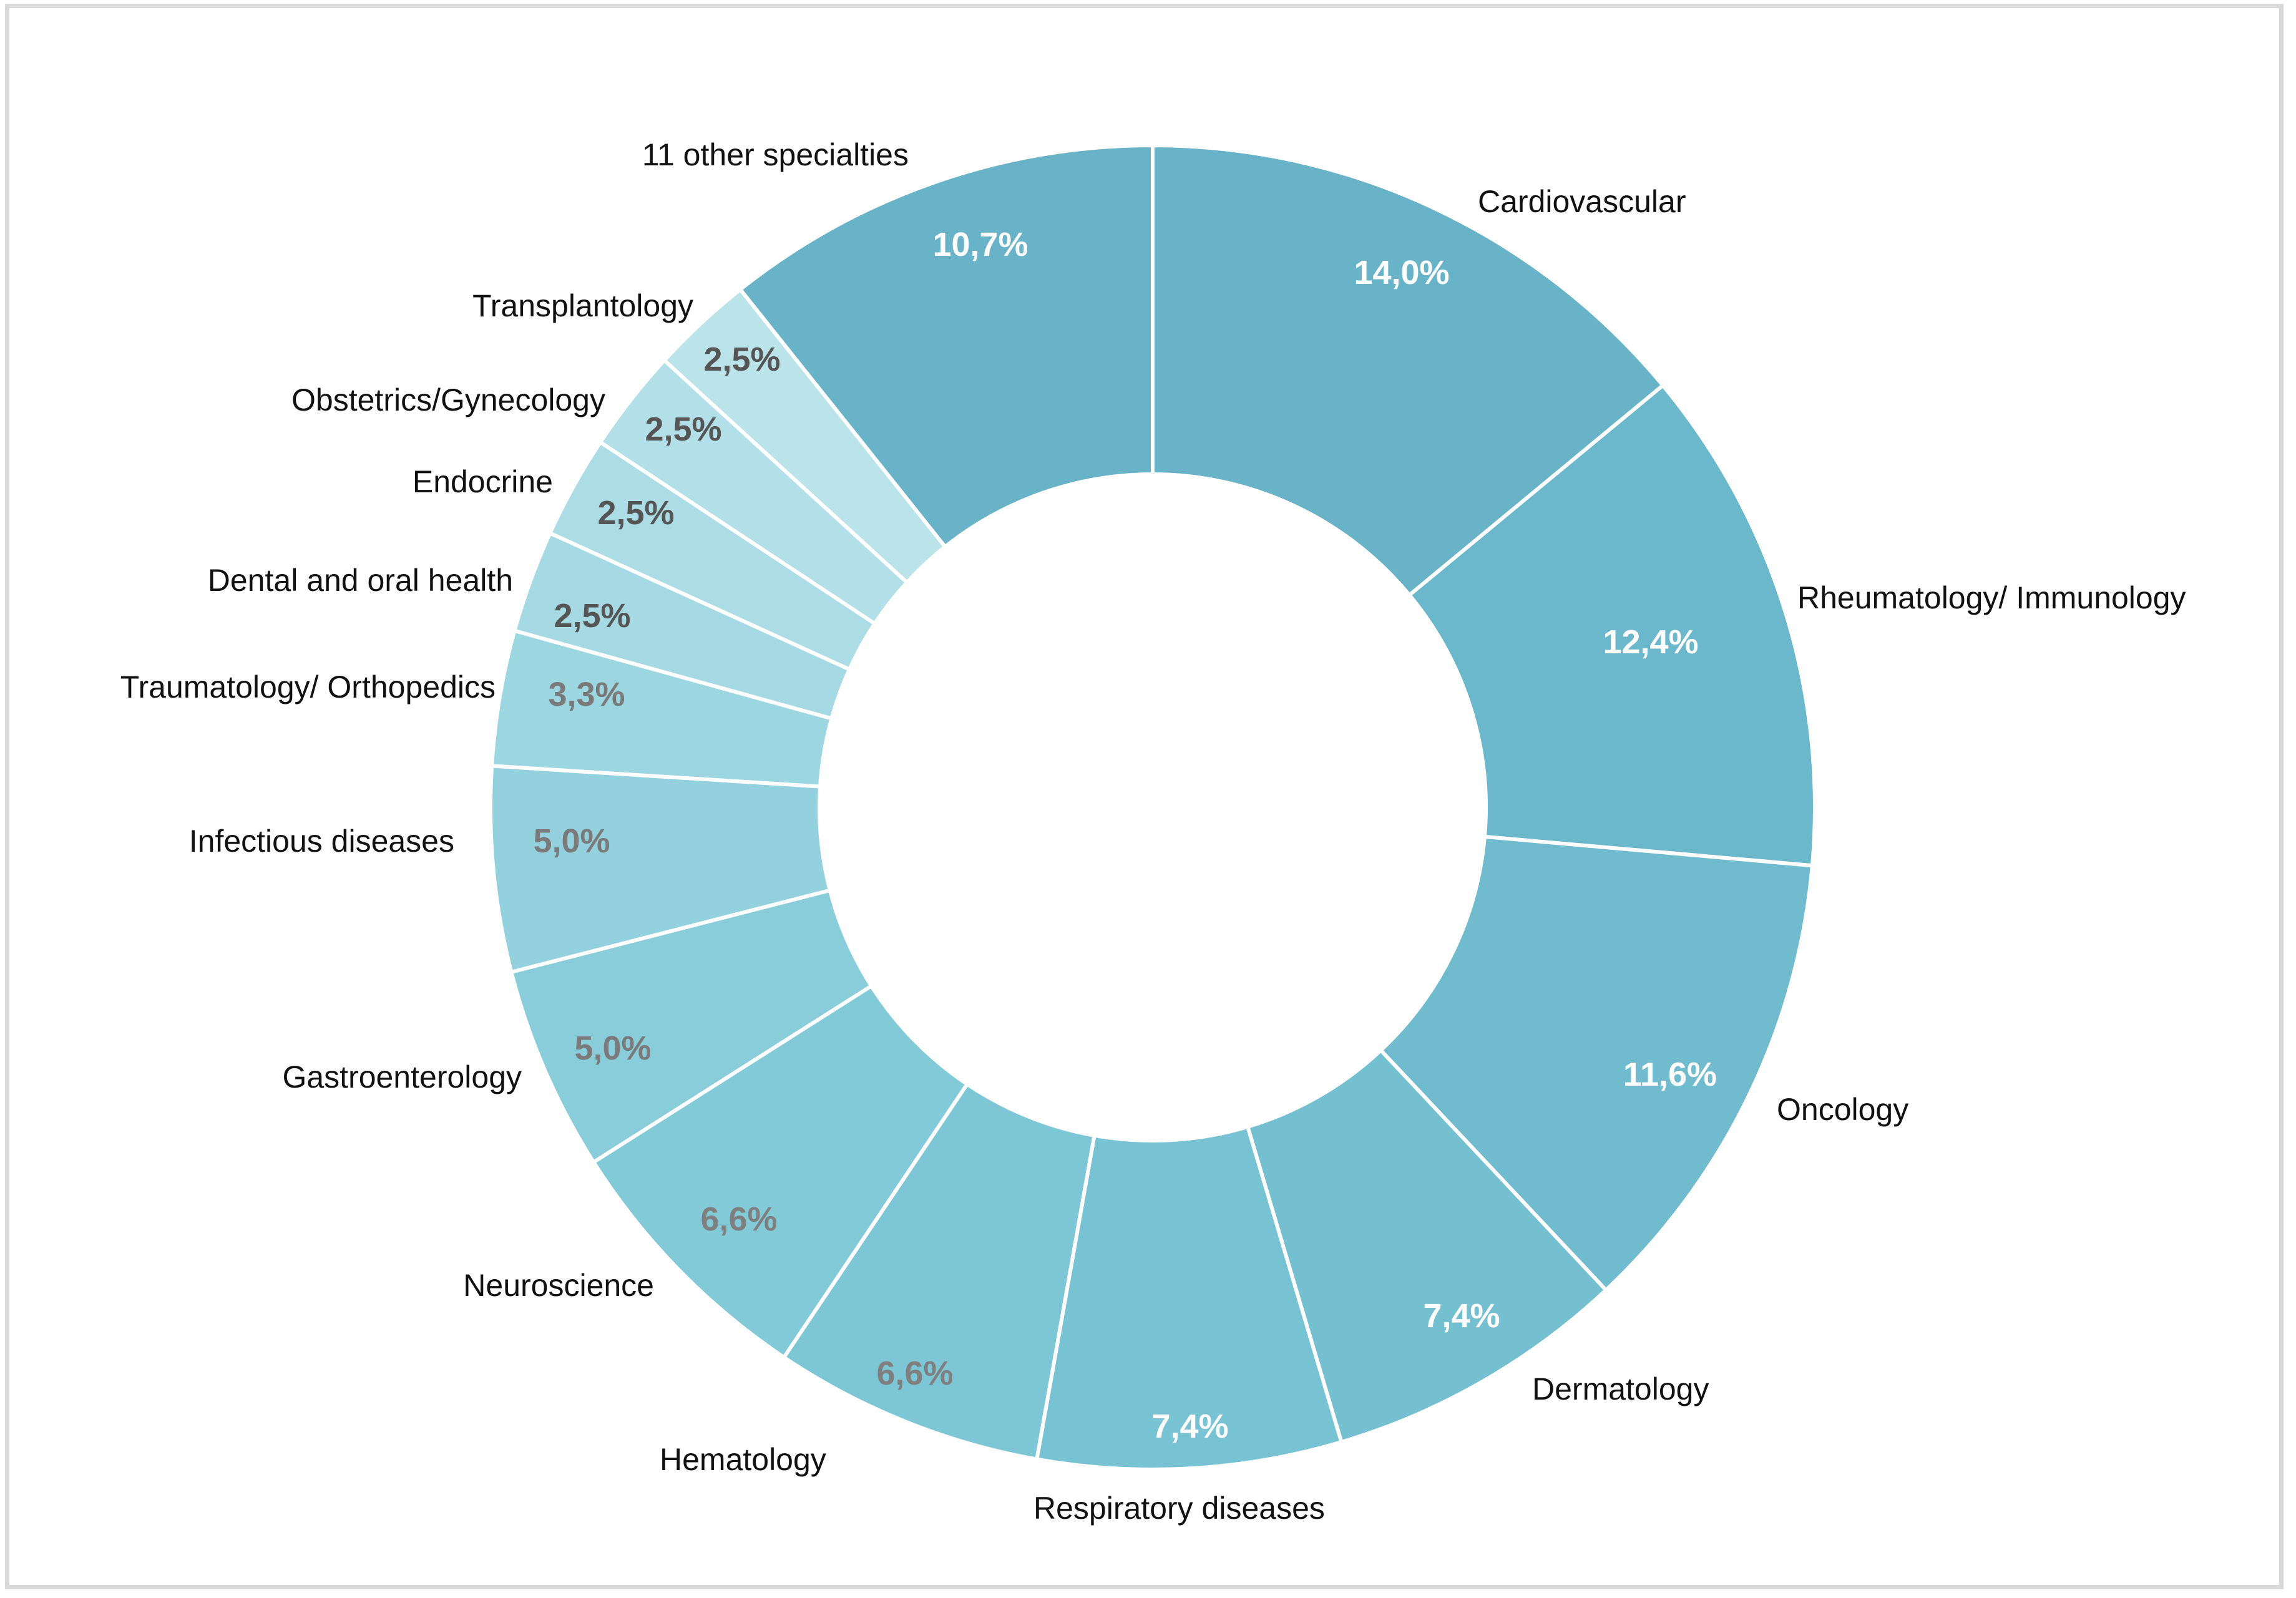  Describe the element at coordinates (775, 154) in the screenshot. I see `category-label-11-other-specialties: 11 other specialties` at that location.